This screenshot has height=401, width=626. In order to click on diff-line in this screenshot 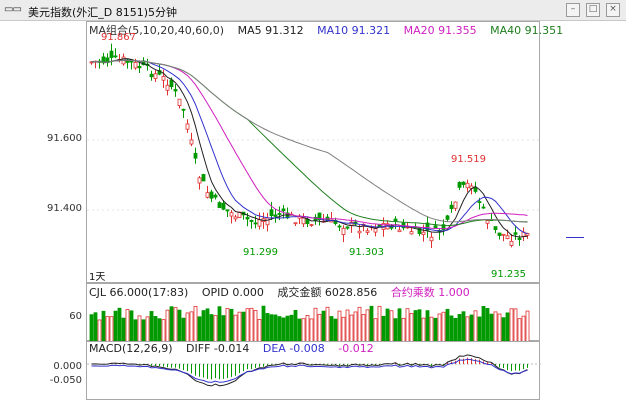, I will do `click(309, 370)`.